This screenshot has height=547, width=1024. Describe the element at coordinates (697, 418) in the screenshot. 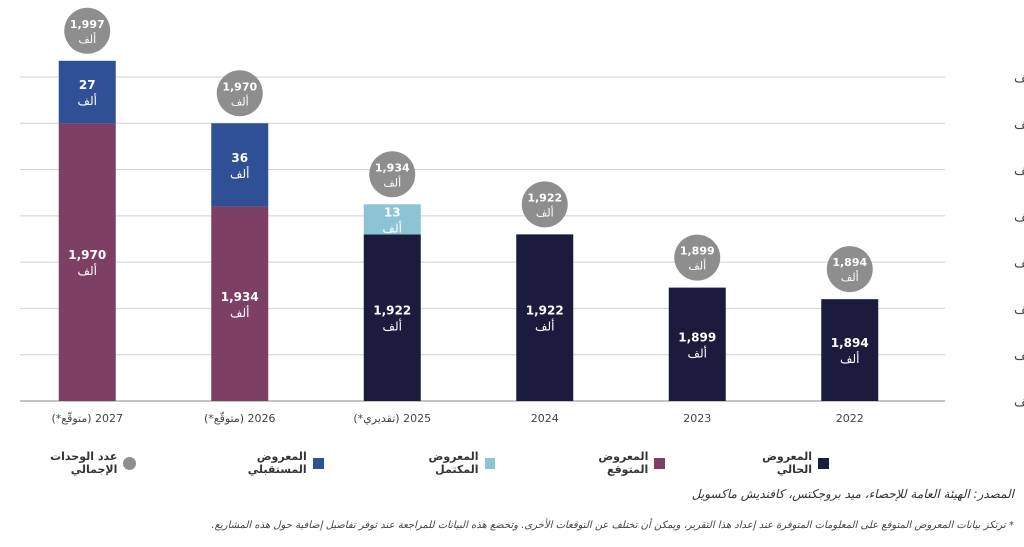

I see `x-tick-label: 2023` at that location.